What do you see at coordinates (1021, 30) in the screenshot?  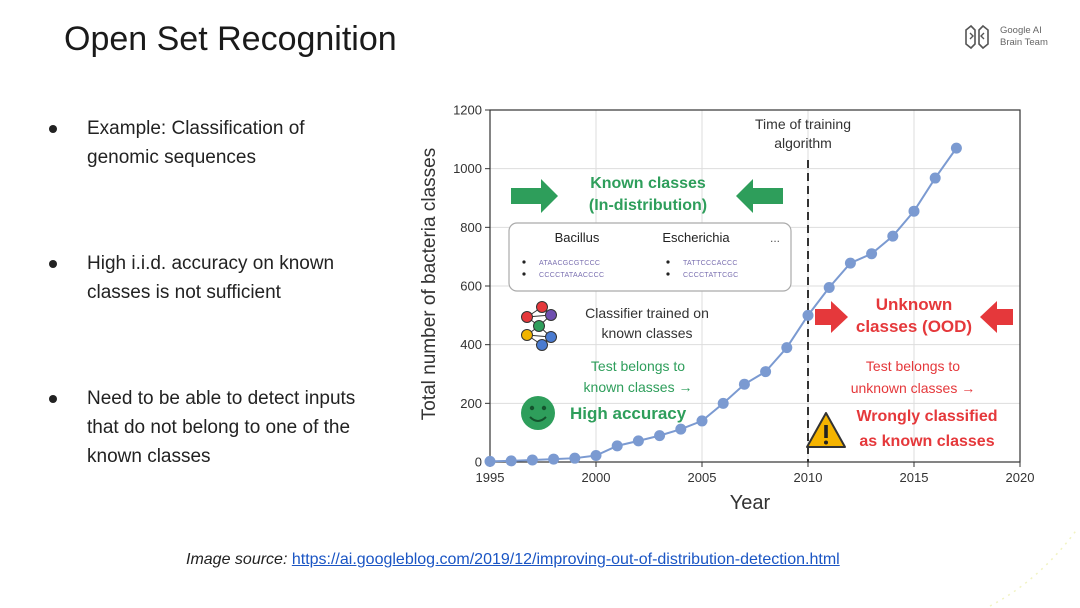 I see `logo-line-1: Google AI` at bounding box center [1021, 30].